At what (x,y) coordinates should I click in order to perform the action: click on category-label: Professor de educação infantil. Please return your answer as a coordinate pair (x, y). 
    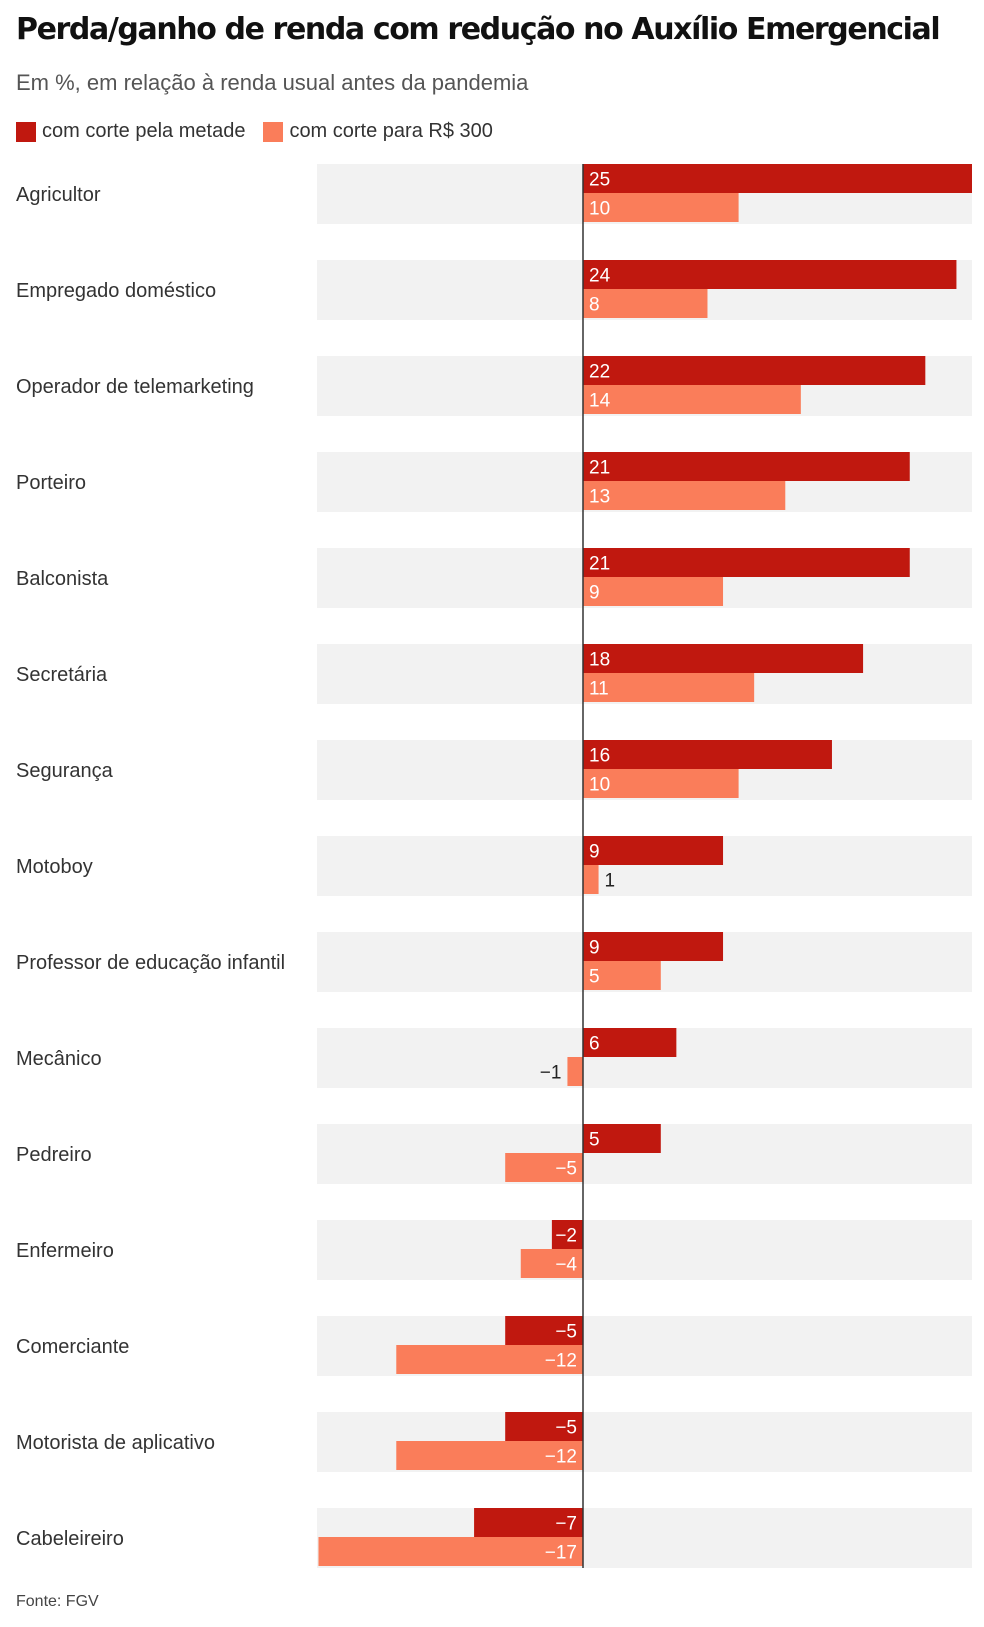
    Looking at the image, I should click on (150, 963).